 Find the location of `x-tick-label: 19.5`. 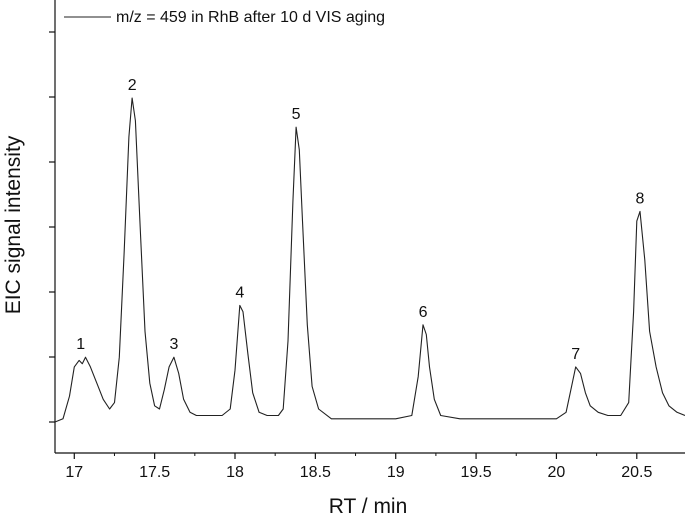

x-tick-label: 19.5 is located at coordinates (476, 472).